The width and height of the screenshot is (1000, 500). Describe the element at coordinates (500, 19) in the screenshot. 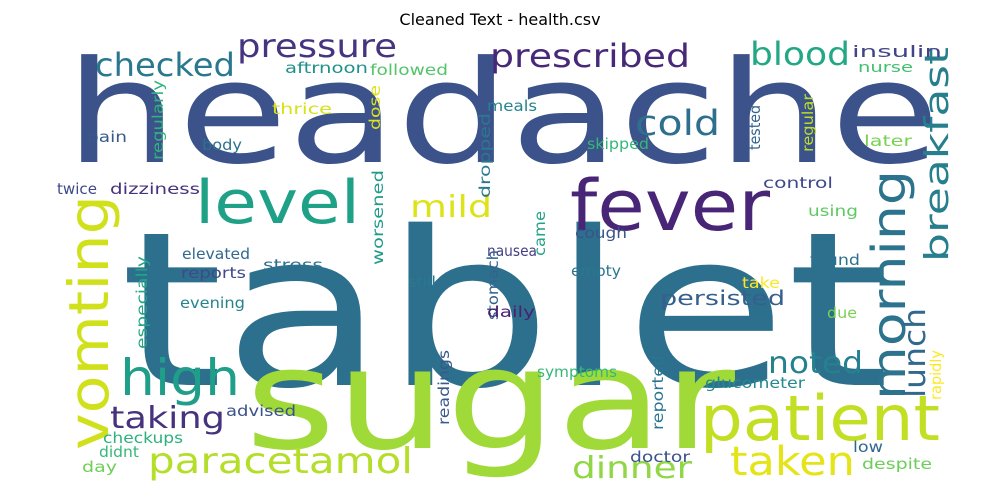

I see `chart-title: Cleaned Text - health.csv` at that location.